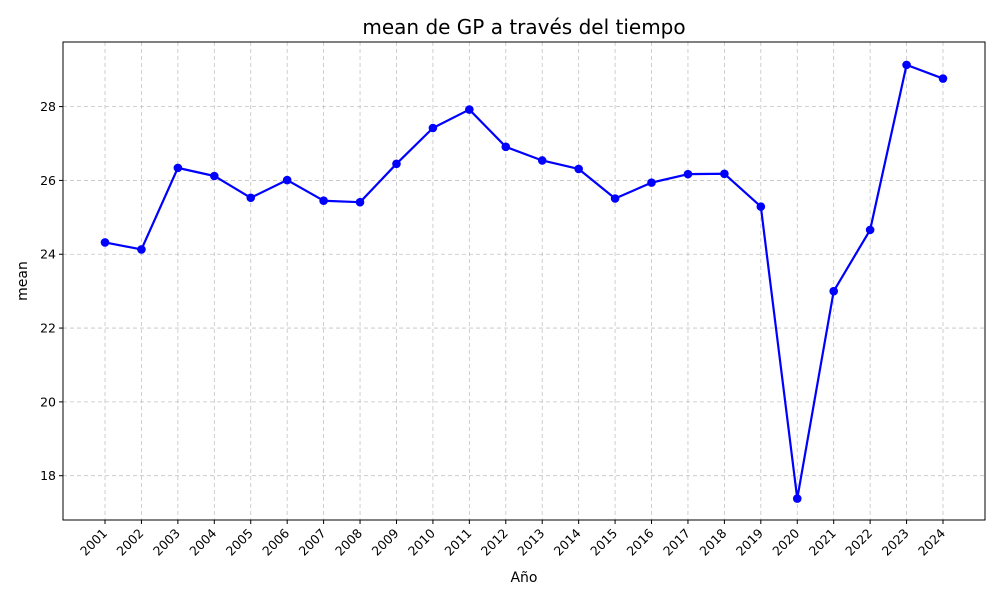 The width and height of the screenshot is (1000, 600). What do you see at coordinates (312, 542) in the screenshot?
I see `x-tick-label: 2007` at bounding box center [312, 542].